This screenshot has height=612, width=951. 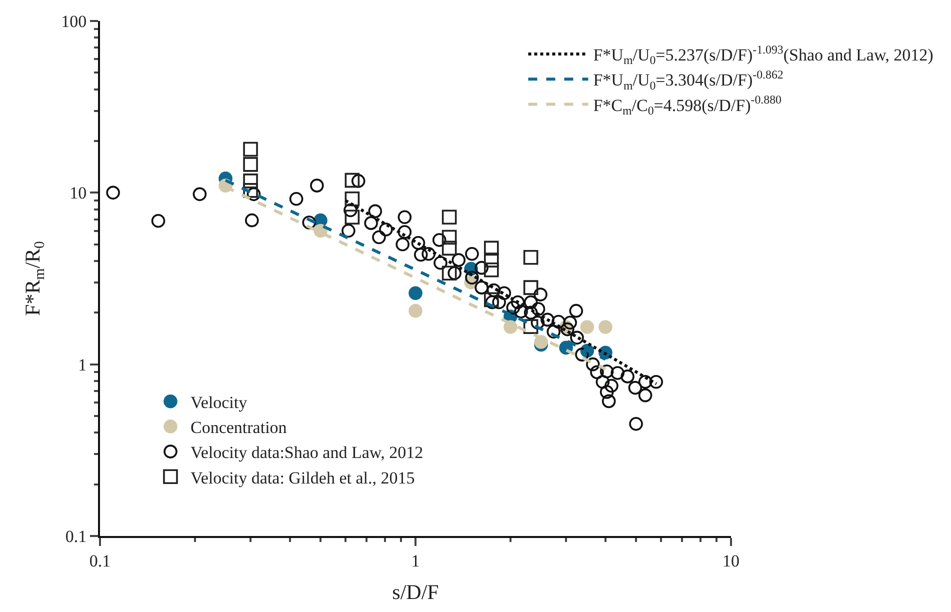 What do you see at coordinates (307, 452) in the screenshot?
I see `legend-label: Velocity data:Shao and Law, 2012` at bounding box center [307, 452].